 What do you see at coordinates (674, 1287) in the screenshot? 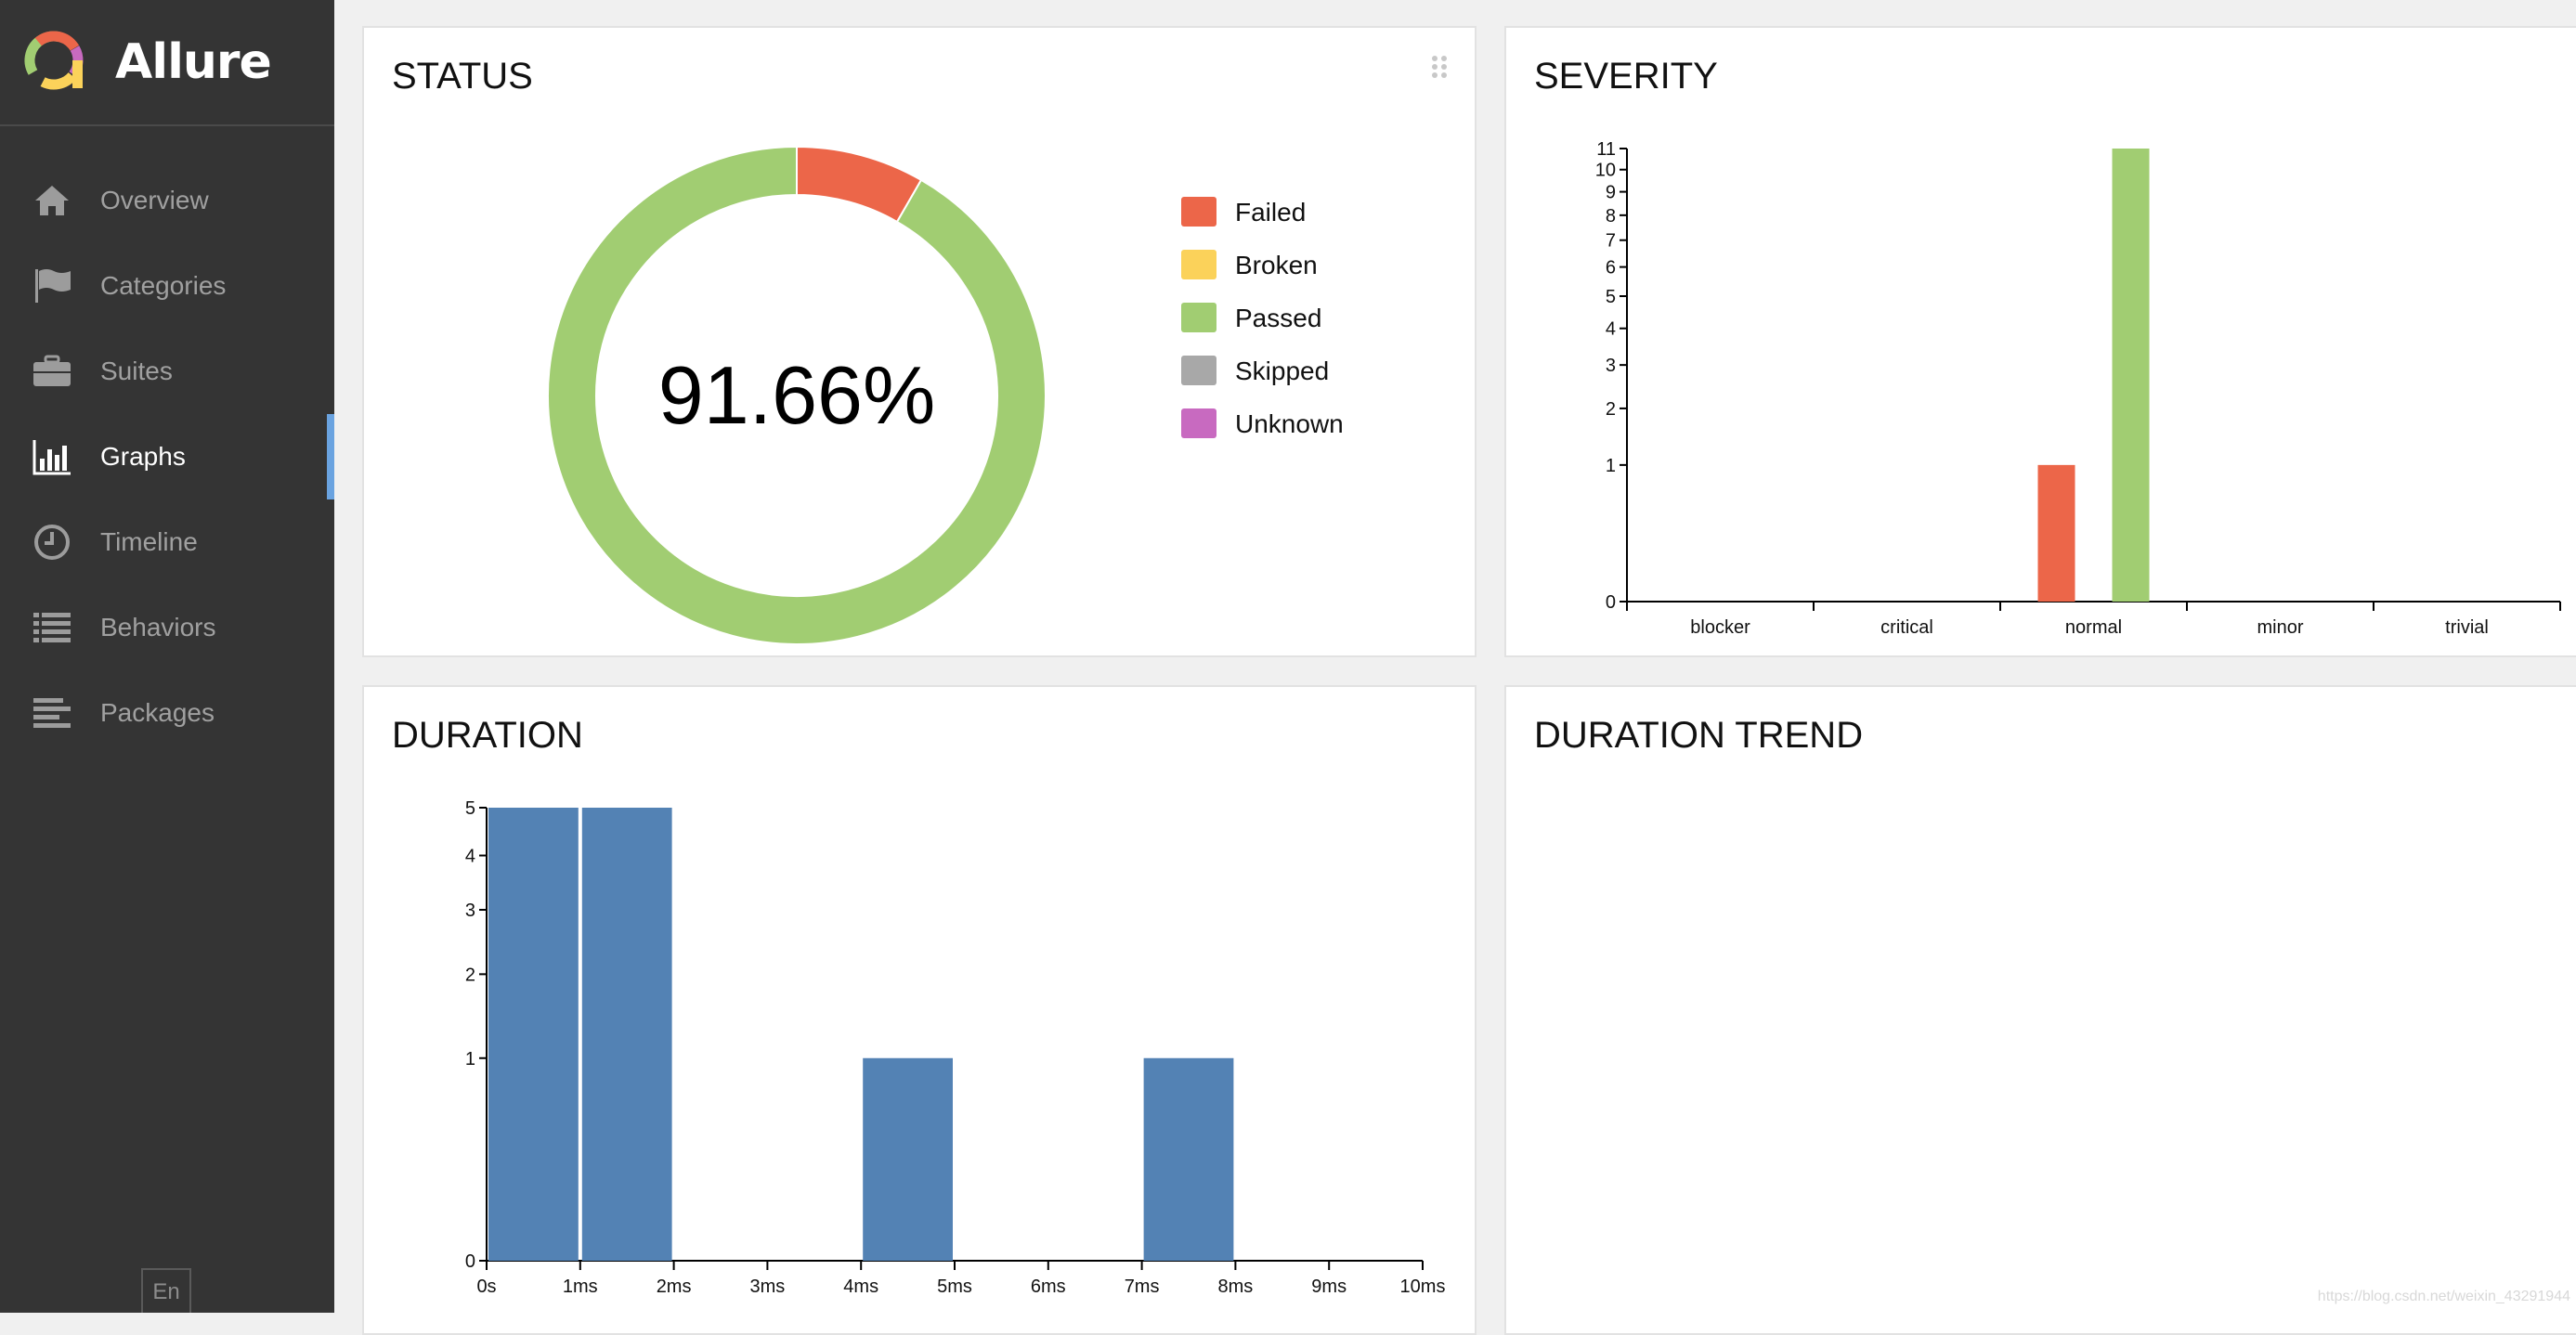
I see `x-tick-label: 2ms` at bounding box center [674, 1287].